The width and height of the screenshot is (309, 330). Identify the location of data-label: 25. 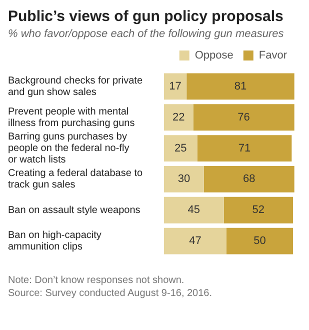
(180, 148).